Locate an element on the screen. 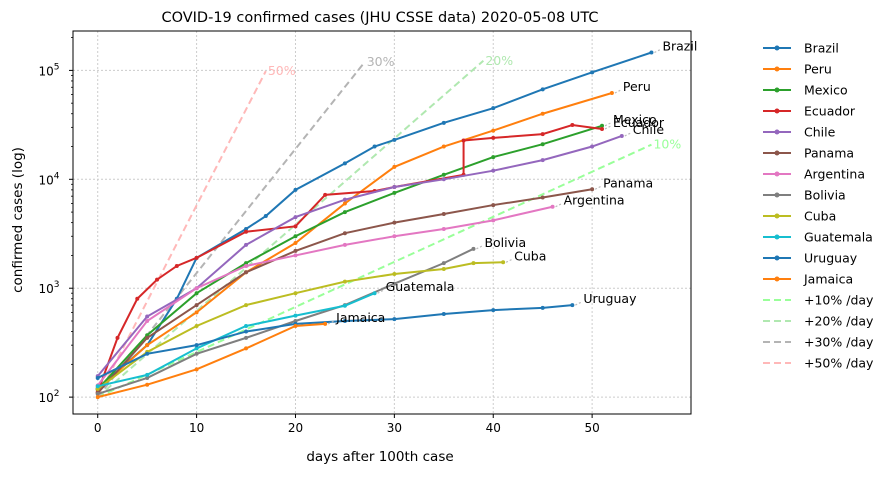  series-end-label: Argentina is located at coordinates (594, 200).